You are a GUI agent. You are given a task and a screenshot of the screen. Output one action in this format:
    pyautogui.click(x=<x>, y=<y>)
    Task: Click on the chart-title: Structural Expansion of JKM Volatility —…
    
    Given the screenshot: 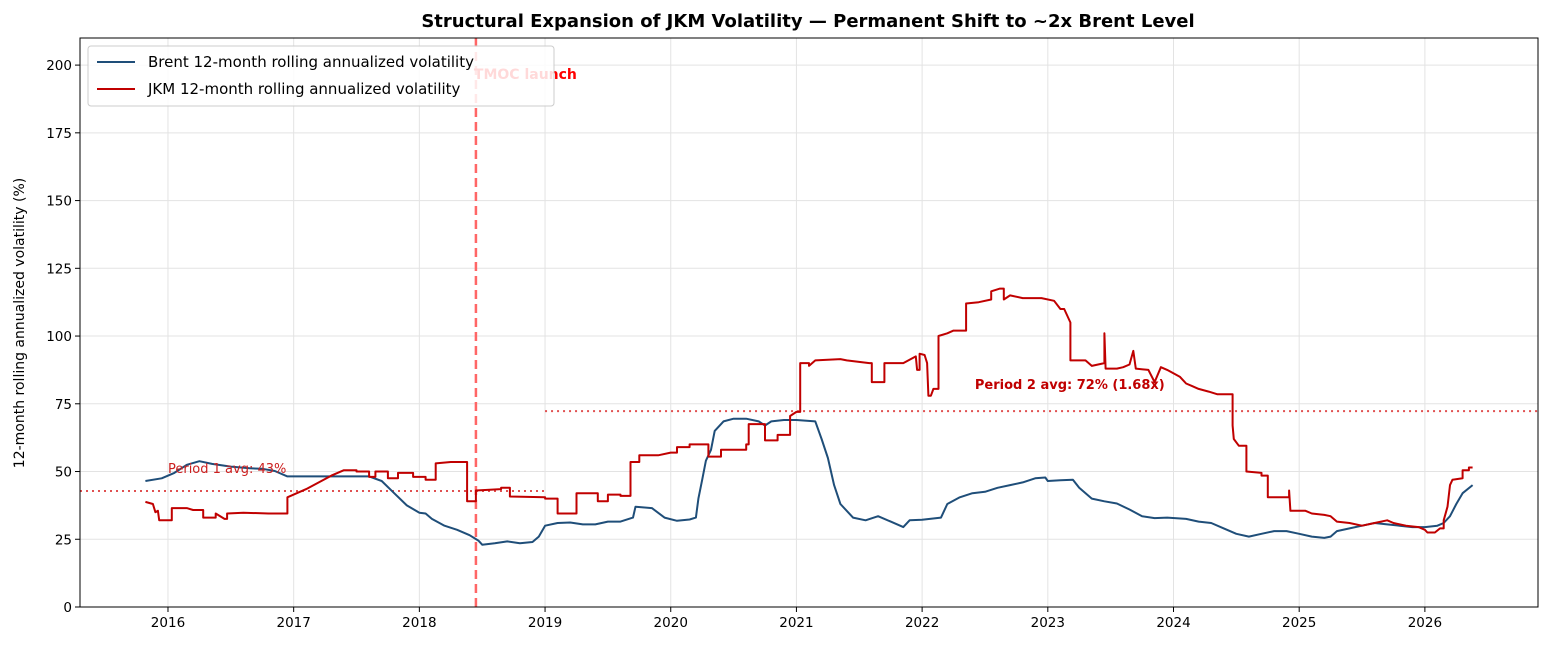 What is the action you would take?
    pyautogui.click(x=807, y=21)
    